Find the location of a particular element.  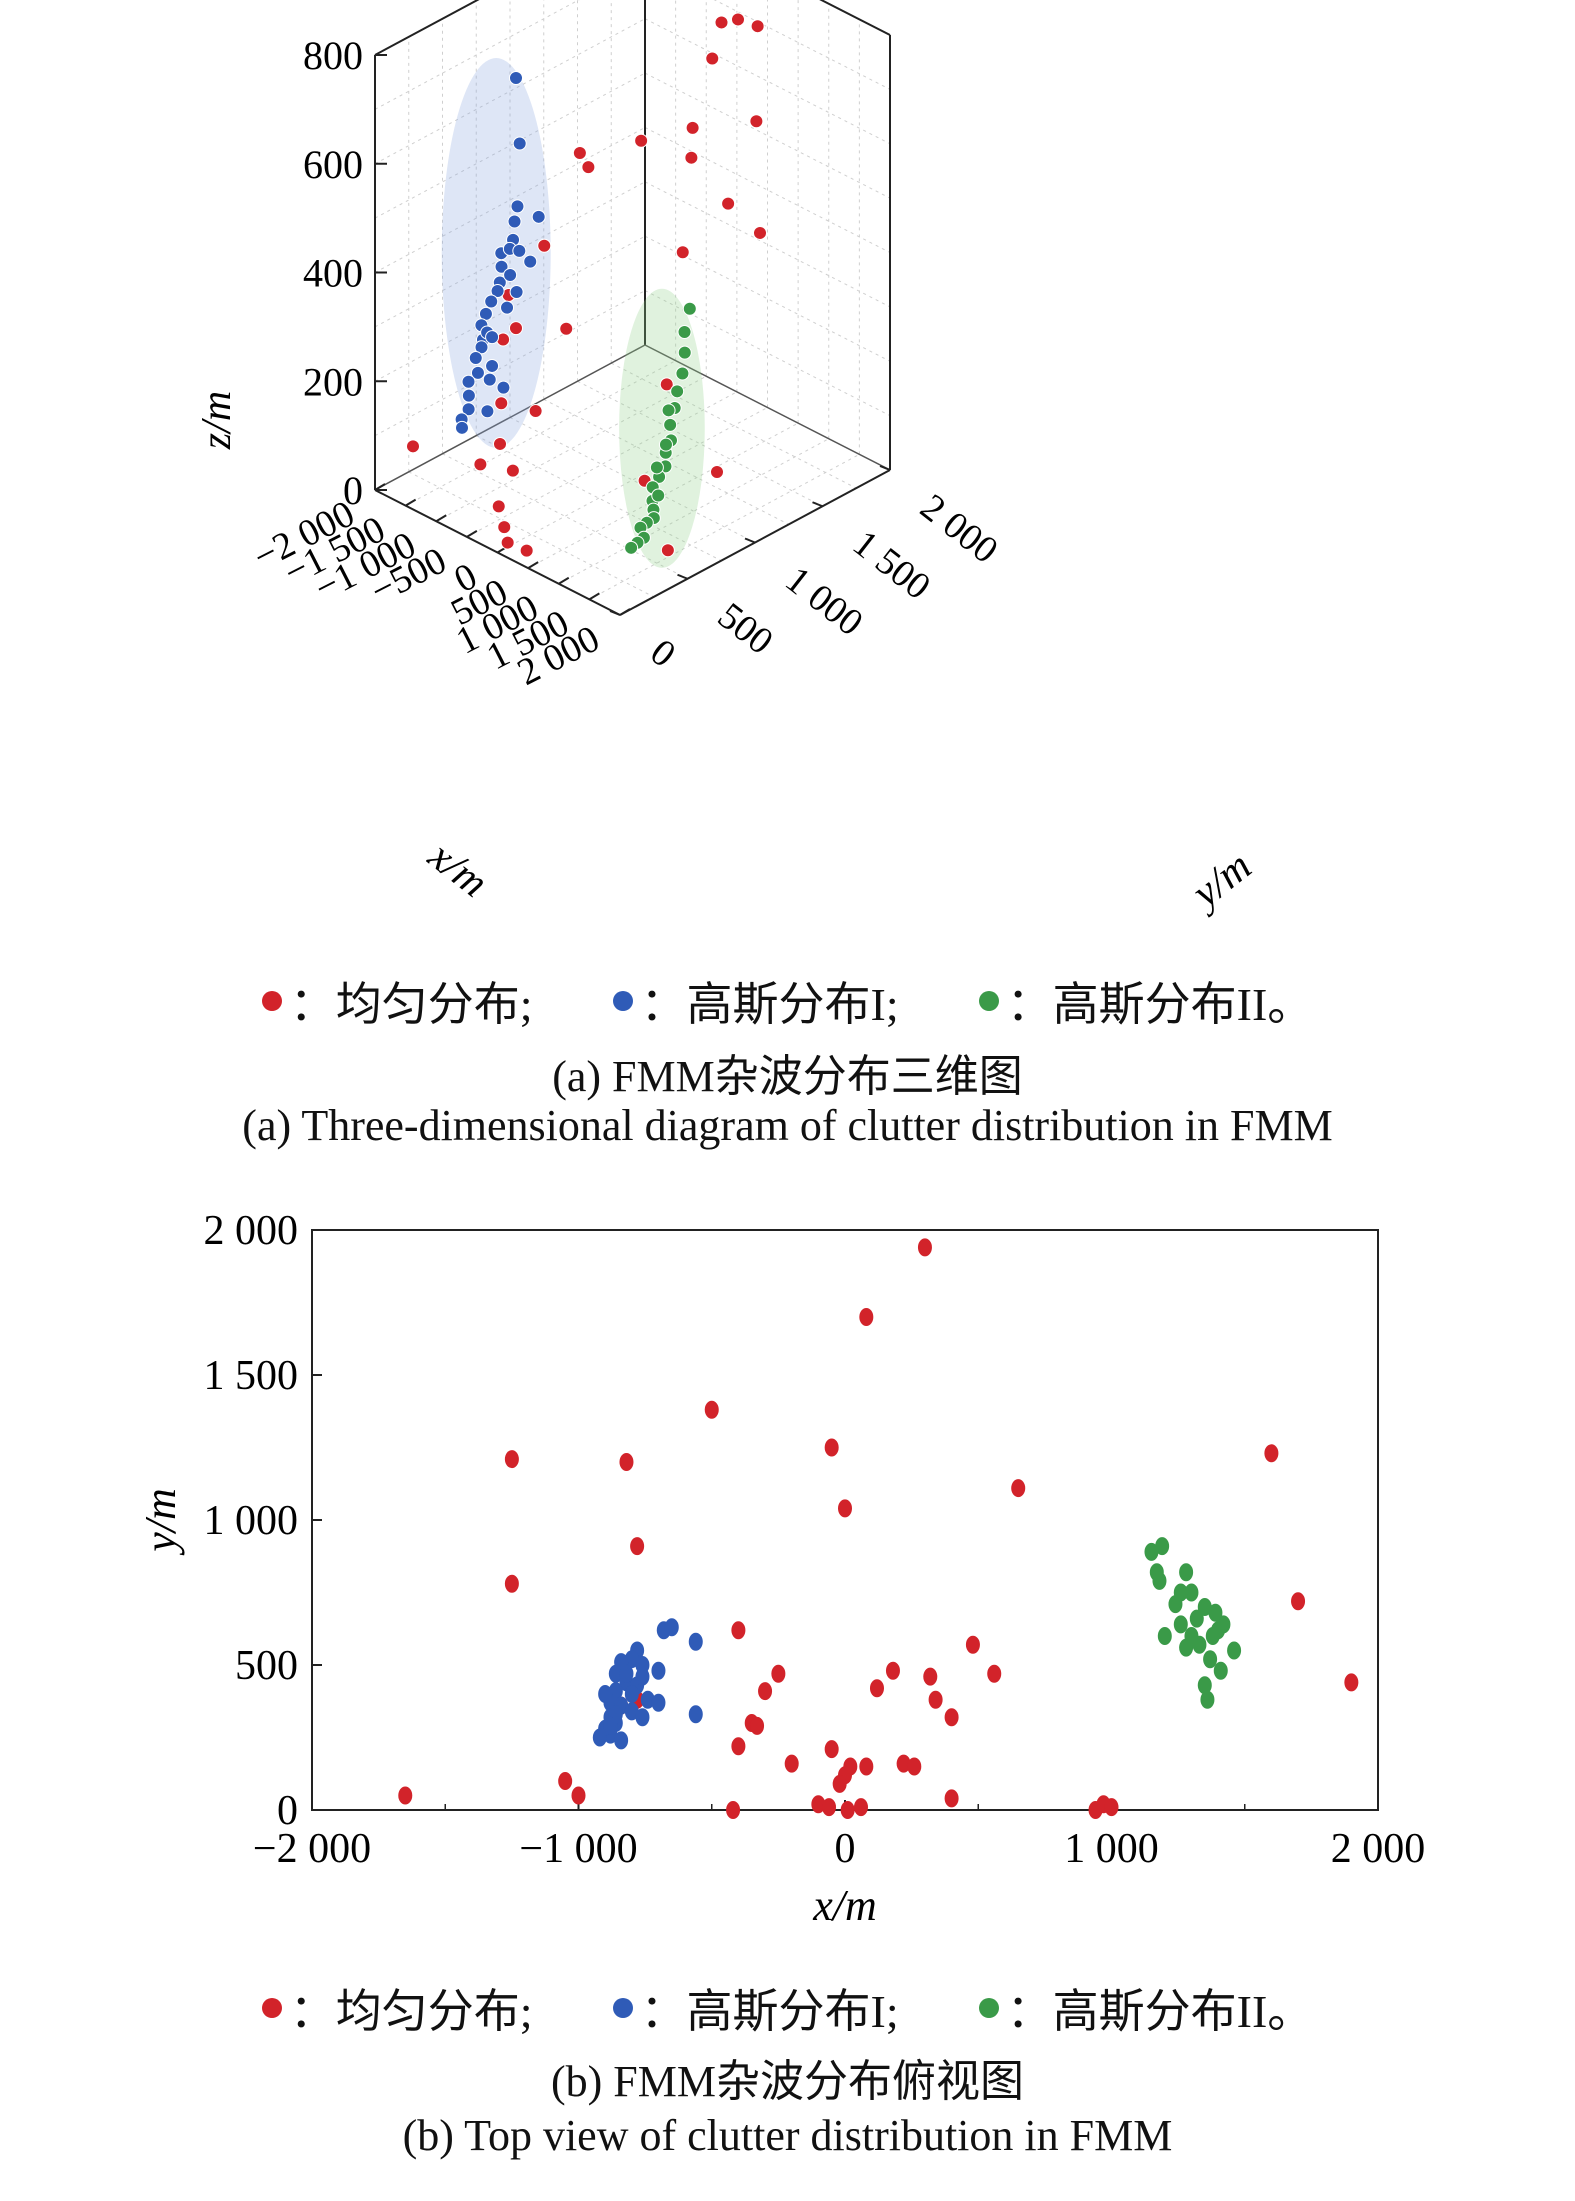

caption-a-cn: (a) FMM杂波分布三维图 is located at coordinates (787, 1076).